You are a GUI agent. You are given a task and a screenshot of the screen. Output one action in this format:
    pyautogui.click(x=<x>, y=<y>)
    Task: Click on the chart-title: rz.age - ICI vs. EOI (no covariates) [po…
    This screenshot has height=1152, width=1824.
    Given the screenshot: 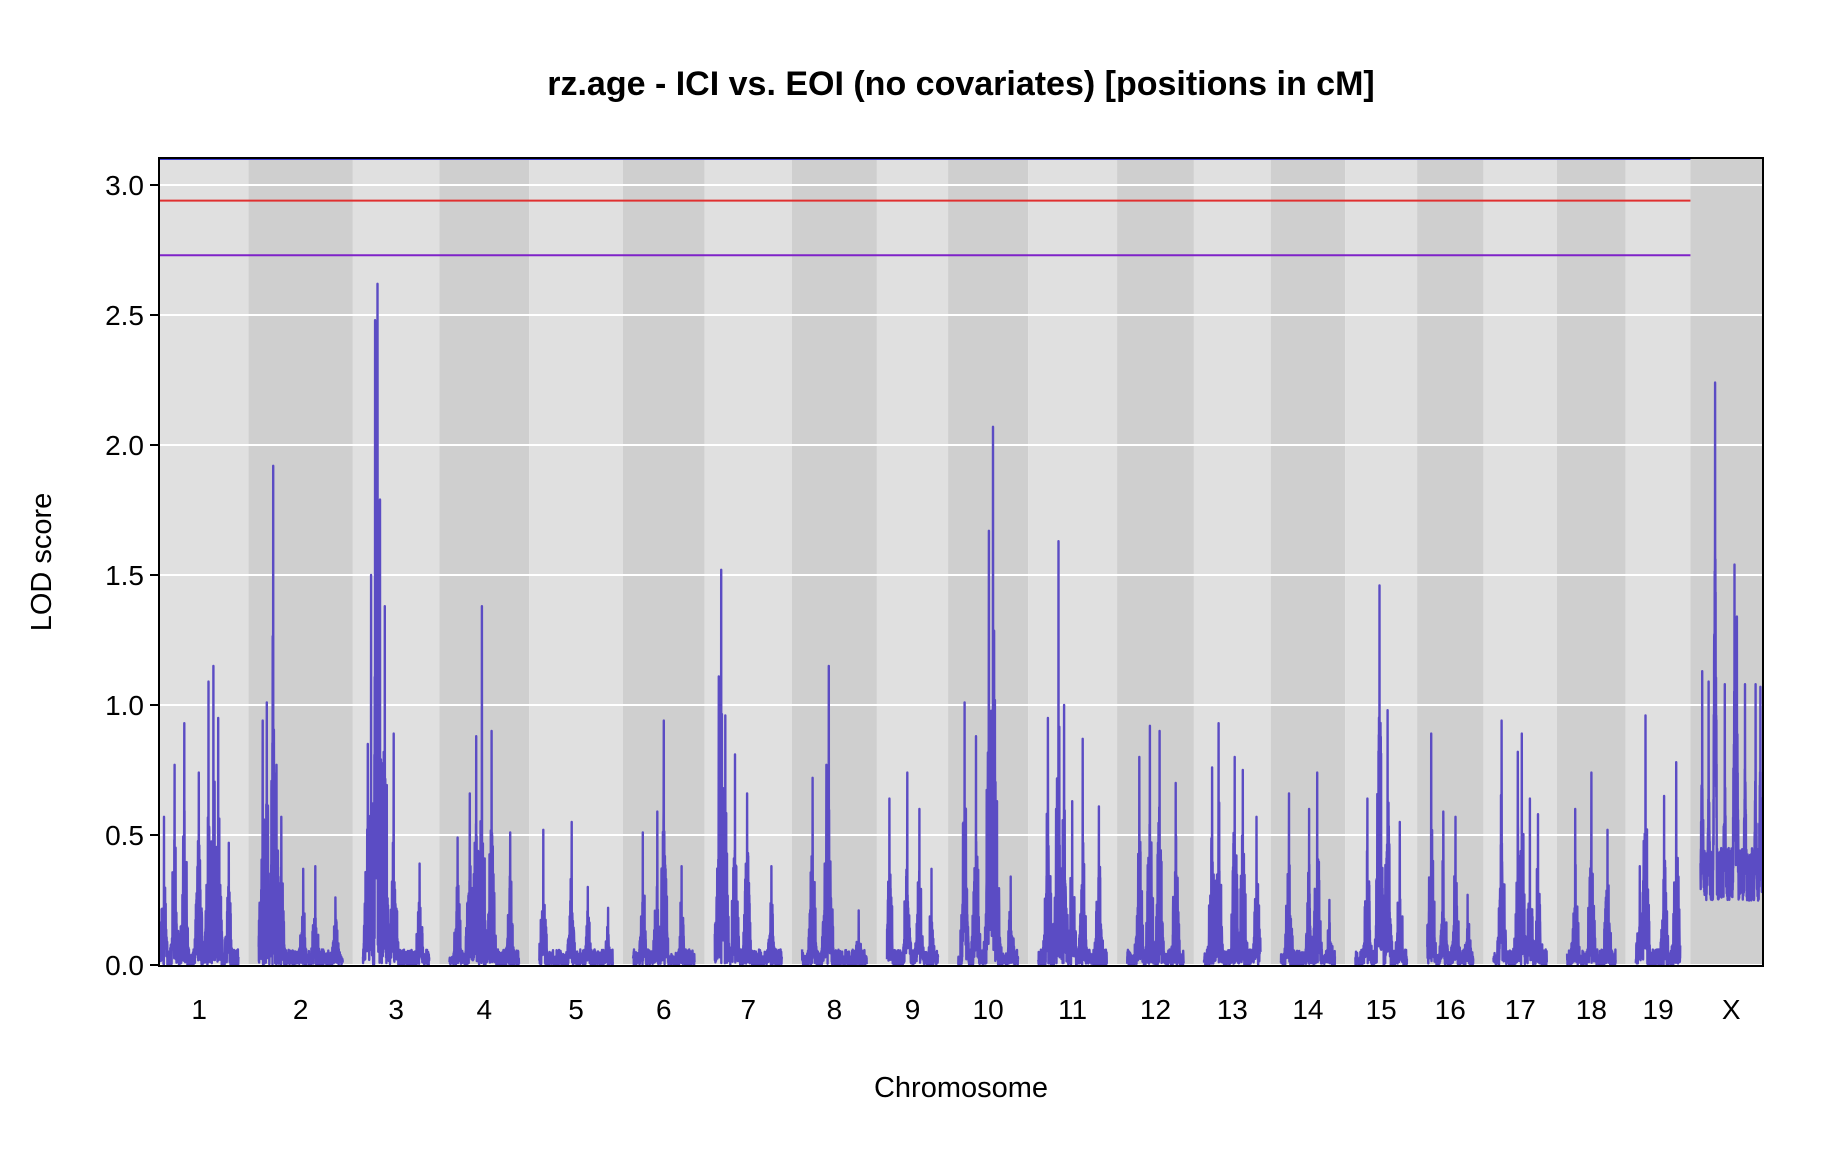 What is the action you would take?
    pyautogui.click(x=961, y=84)
    